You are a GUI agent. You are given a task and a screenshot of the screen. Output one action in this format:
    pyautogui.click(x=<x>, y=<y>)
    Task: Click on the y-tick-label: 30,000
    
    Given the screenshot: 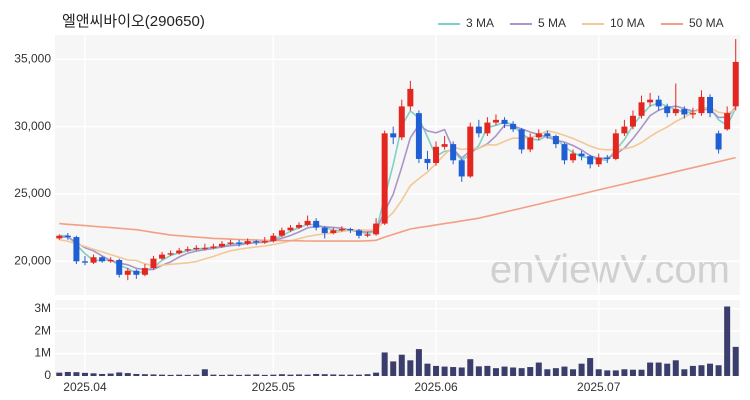 What is the action you would take?
    pyautogui.click(x=32, y=126)
    